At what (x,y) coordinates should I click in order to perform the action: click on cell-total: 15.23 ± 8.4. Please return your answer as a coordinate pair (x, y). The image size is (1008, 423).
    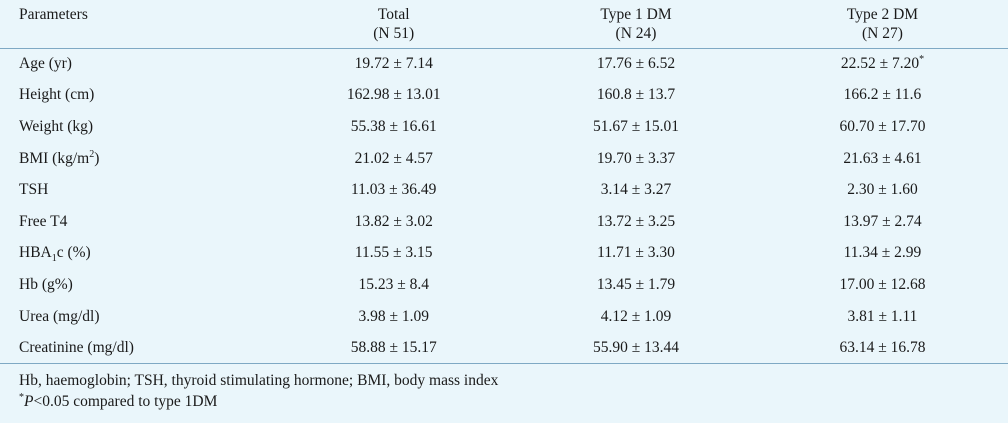
    Looking at the image, I should click on (393, 284).